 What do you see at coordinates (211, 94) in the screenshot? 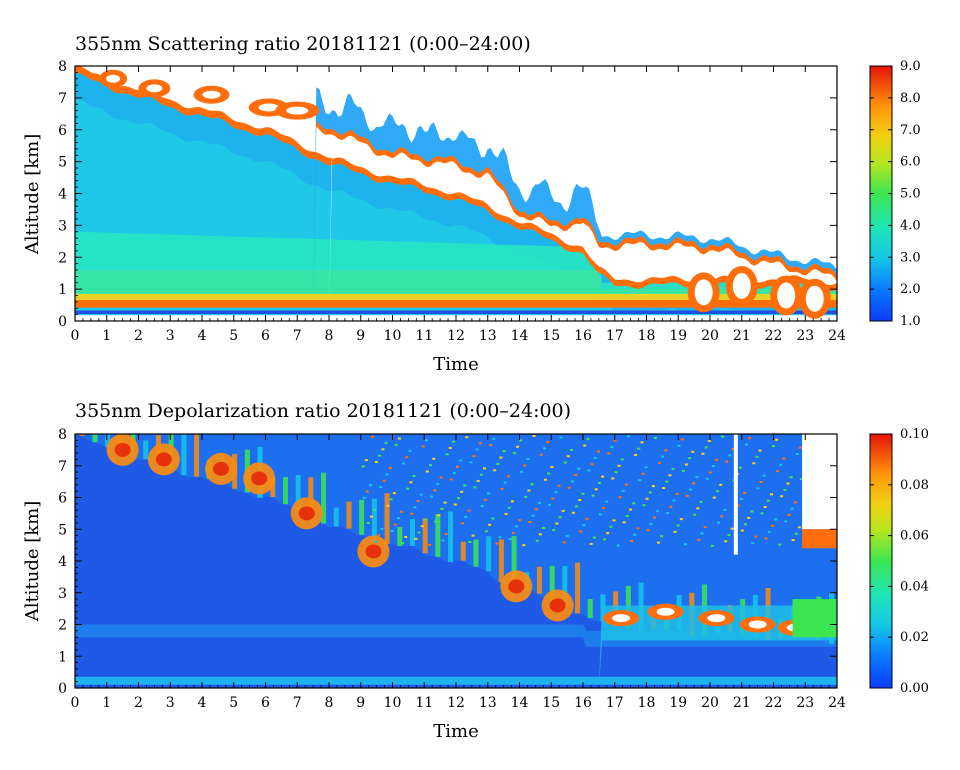
I see `scatter-blotch-core` at bounding box center [211, 94].